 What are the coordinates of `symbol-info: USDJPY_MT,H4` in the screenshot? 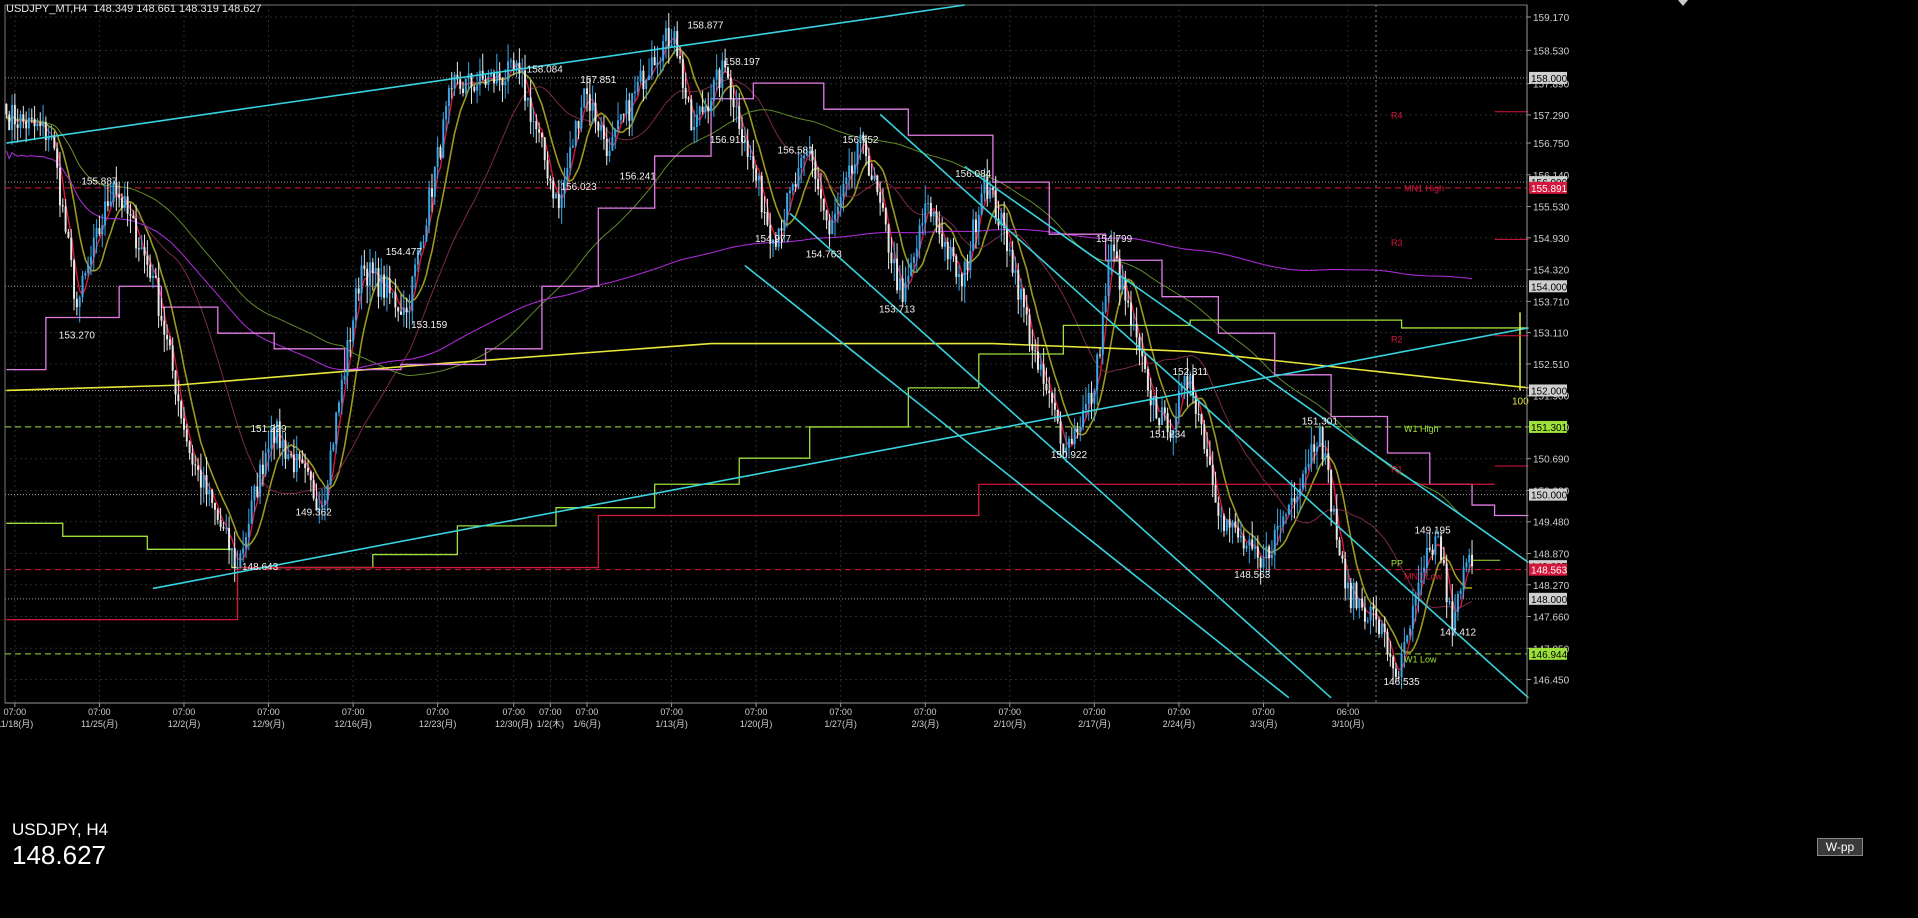 It's located at (47, 9).